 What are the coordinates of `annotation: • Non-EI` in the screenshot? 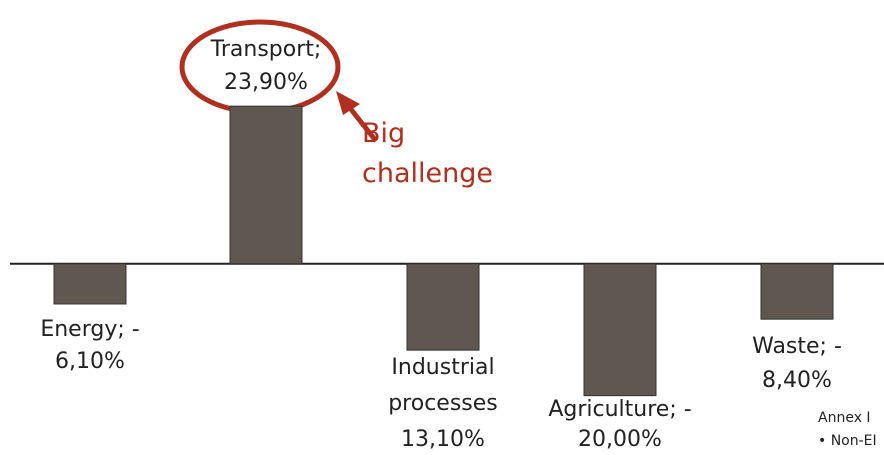 It's located at (847, 441).